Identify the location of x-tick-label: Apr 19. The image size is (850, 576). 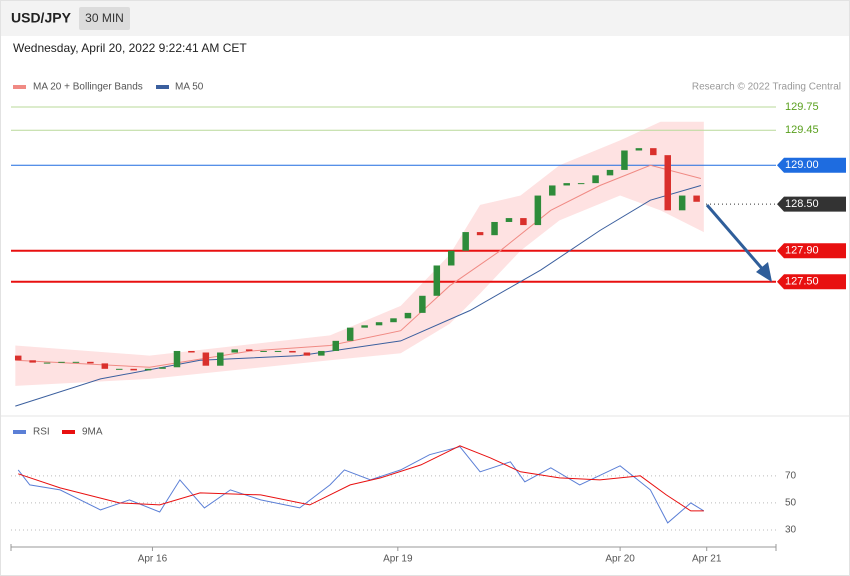
(398, 559).